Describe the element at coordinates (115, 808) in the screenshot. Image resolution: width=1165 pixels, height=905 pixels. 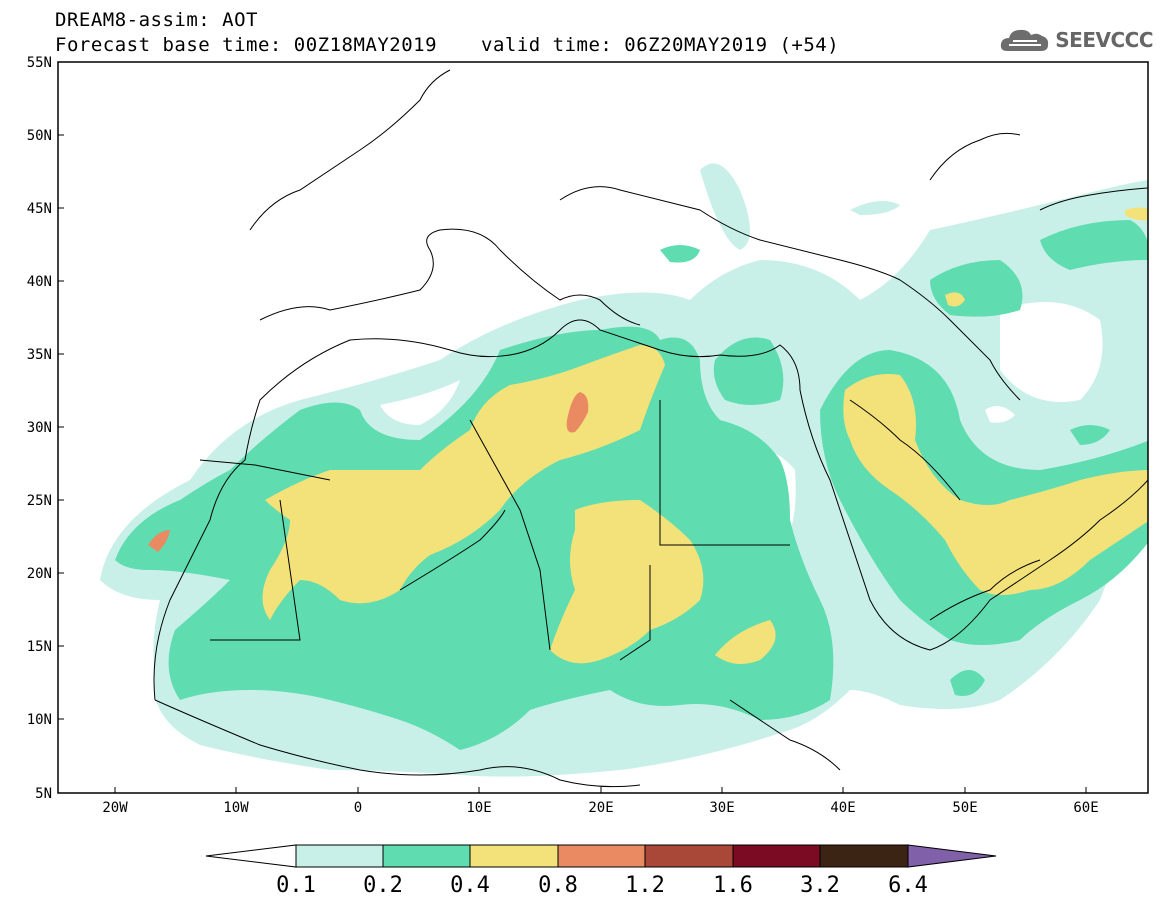
I see `lon-label: 20W` at that location.